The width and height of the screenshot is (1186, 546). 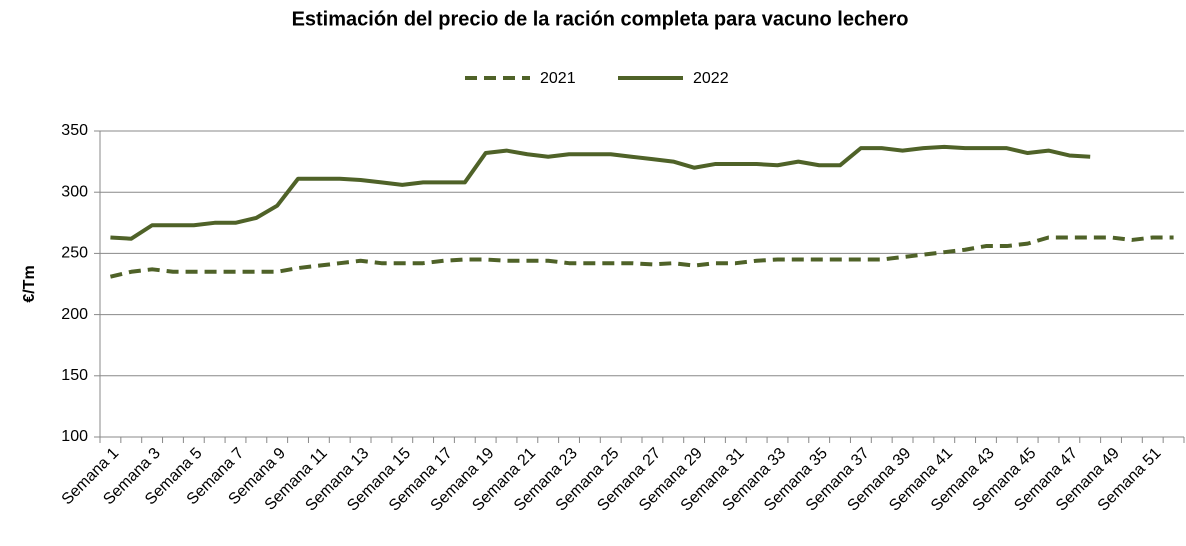 I want to click on y-tick-label: 350, so click(x=74, y=130).